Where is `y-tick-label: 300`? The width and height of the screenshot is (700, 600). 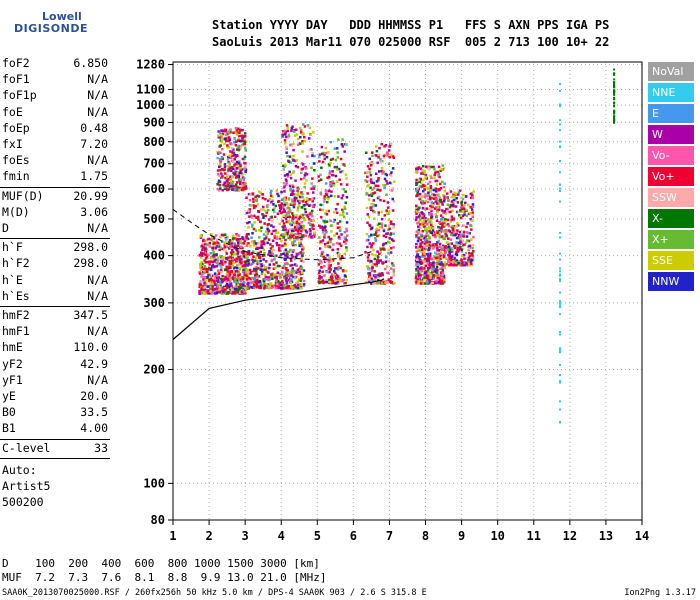
y-tick-label: 300 is located at coordinates (154, 303).